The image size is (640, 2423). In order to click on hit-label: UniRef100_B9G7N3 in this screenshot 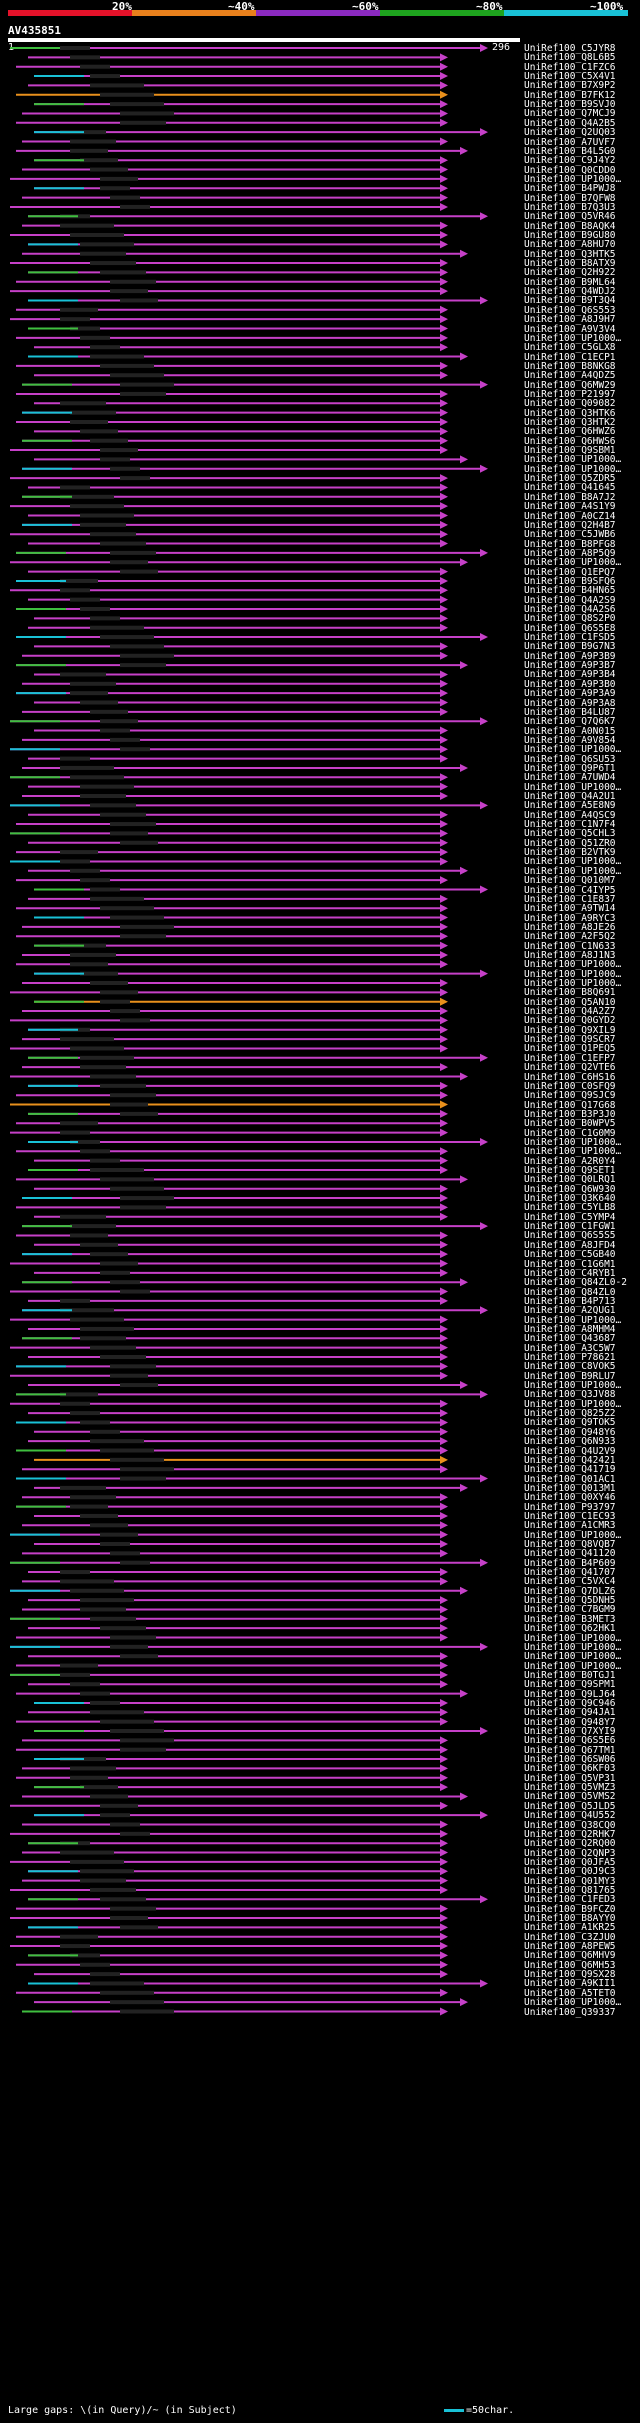, I will do `click(570, 647)`.